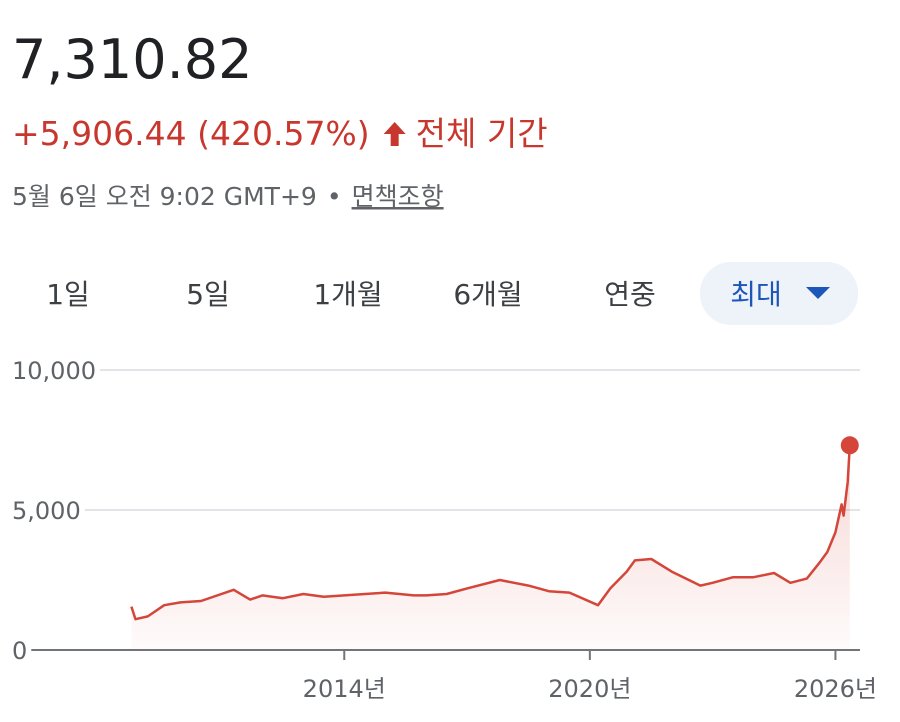 Image resolution: width=900 pixels, height=722 pixels. What do you see at coordinates (849, 445) in the screenshot?
I see `last-point` at bounding box center [849, 445].